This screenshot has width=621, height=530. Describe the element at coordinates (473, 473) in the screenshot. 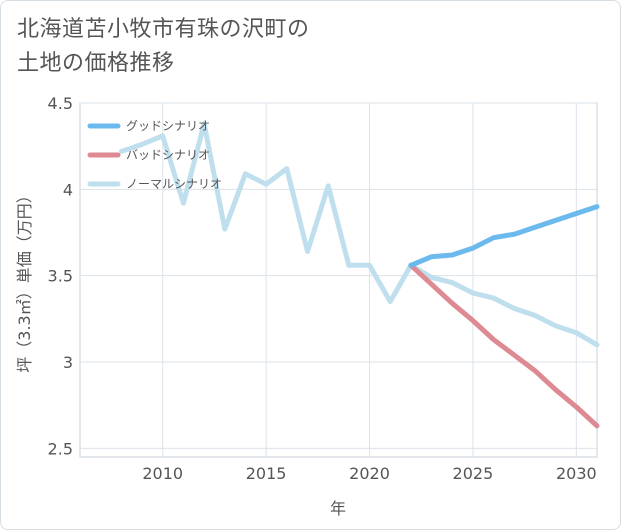

I see `x-tick-label-3: 2025` at that location.